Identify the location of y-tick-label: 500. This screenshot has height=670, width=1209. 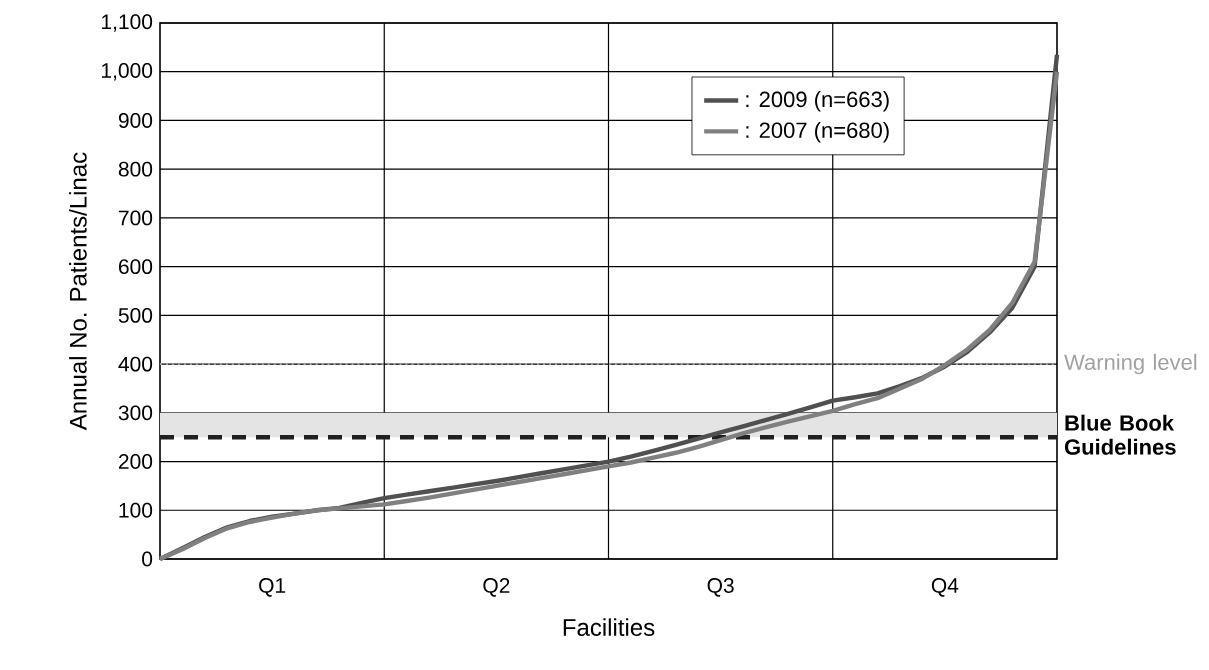
(135, 315).